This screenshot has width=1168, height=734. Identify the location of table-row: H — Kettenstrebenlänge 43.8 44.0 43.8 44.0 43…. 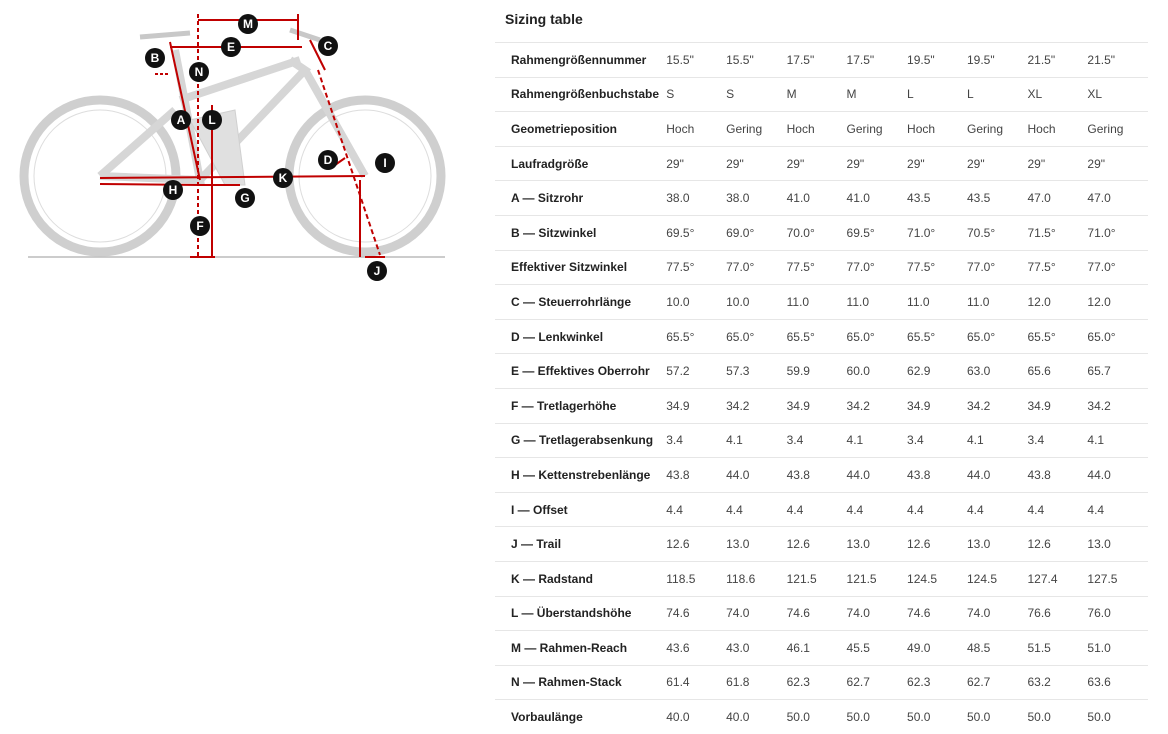
(821, 475).